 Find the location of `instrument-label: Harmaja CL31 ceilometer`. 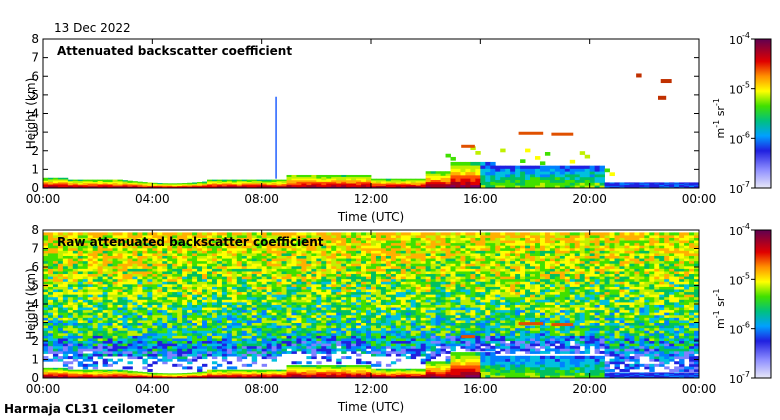

instrument-label: Harmaja CL31 ceilometer is located at coordinates (89, 409).